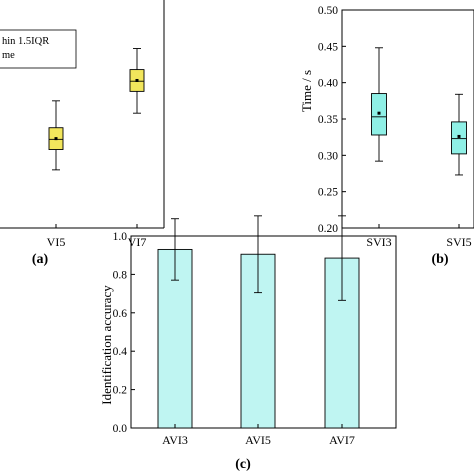 The height and width of the screenshot is (474, 474). Describe the element at coordinates (120, 314) in the screenshot. I see `y-tick-label: 0.6` at that location.